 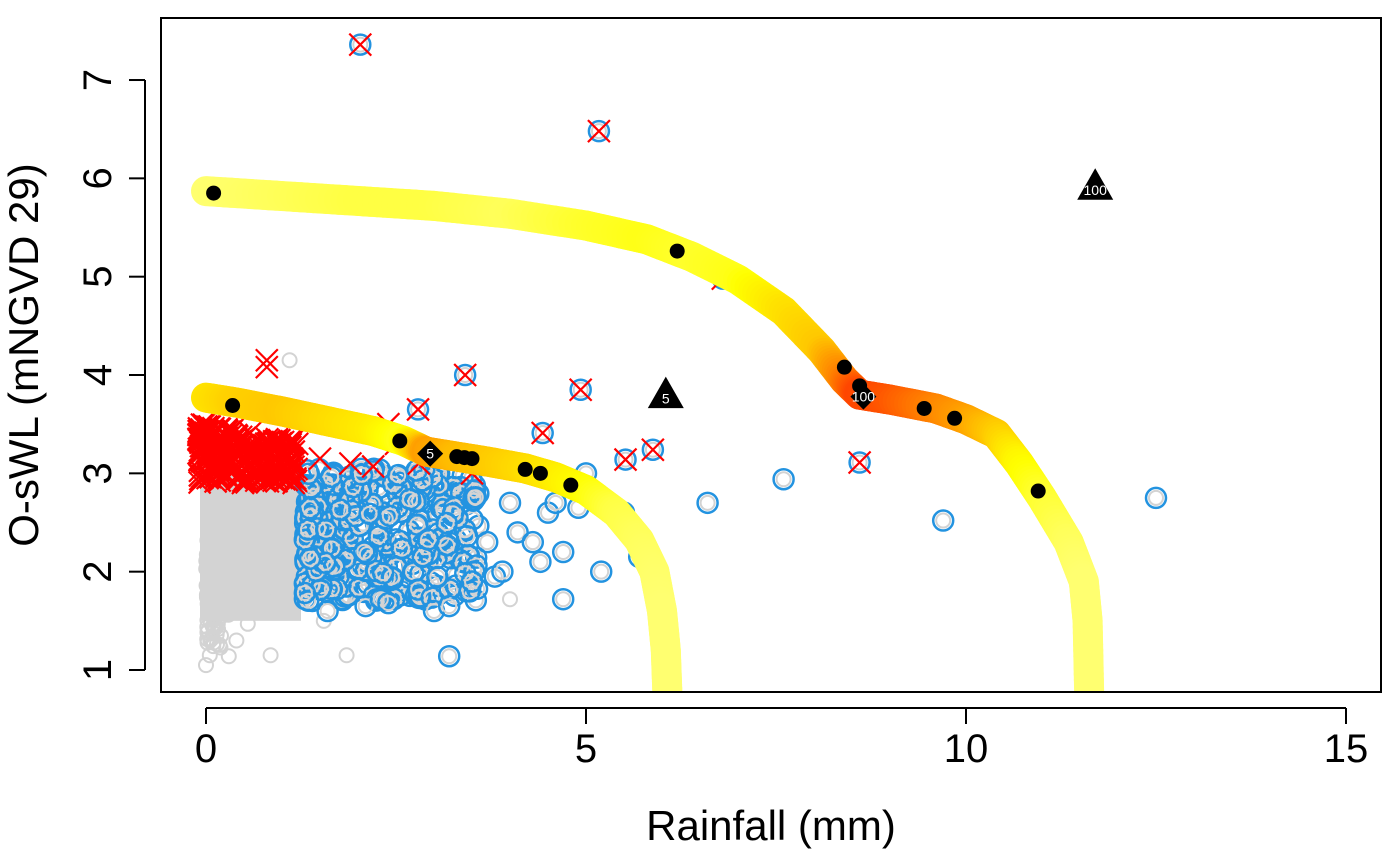 What do you see at coordinates (864, 397) in the screenshot?
I see `most-likely-event-label: 100` at bounding box center [864, 397].